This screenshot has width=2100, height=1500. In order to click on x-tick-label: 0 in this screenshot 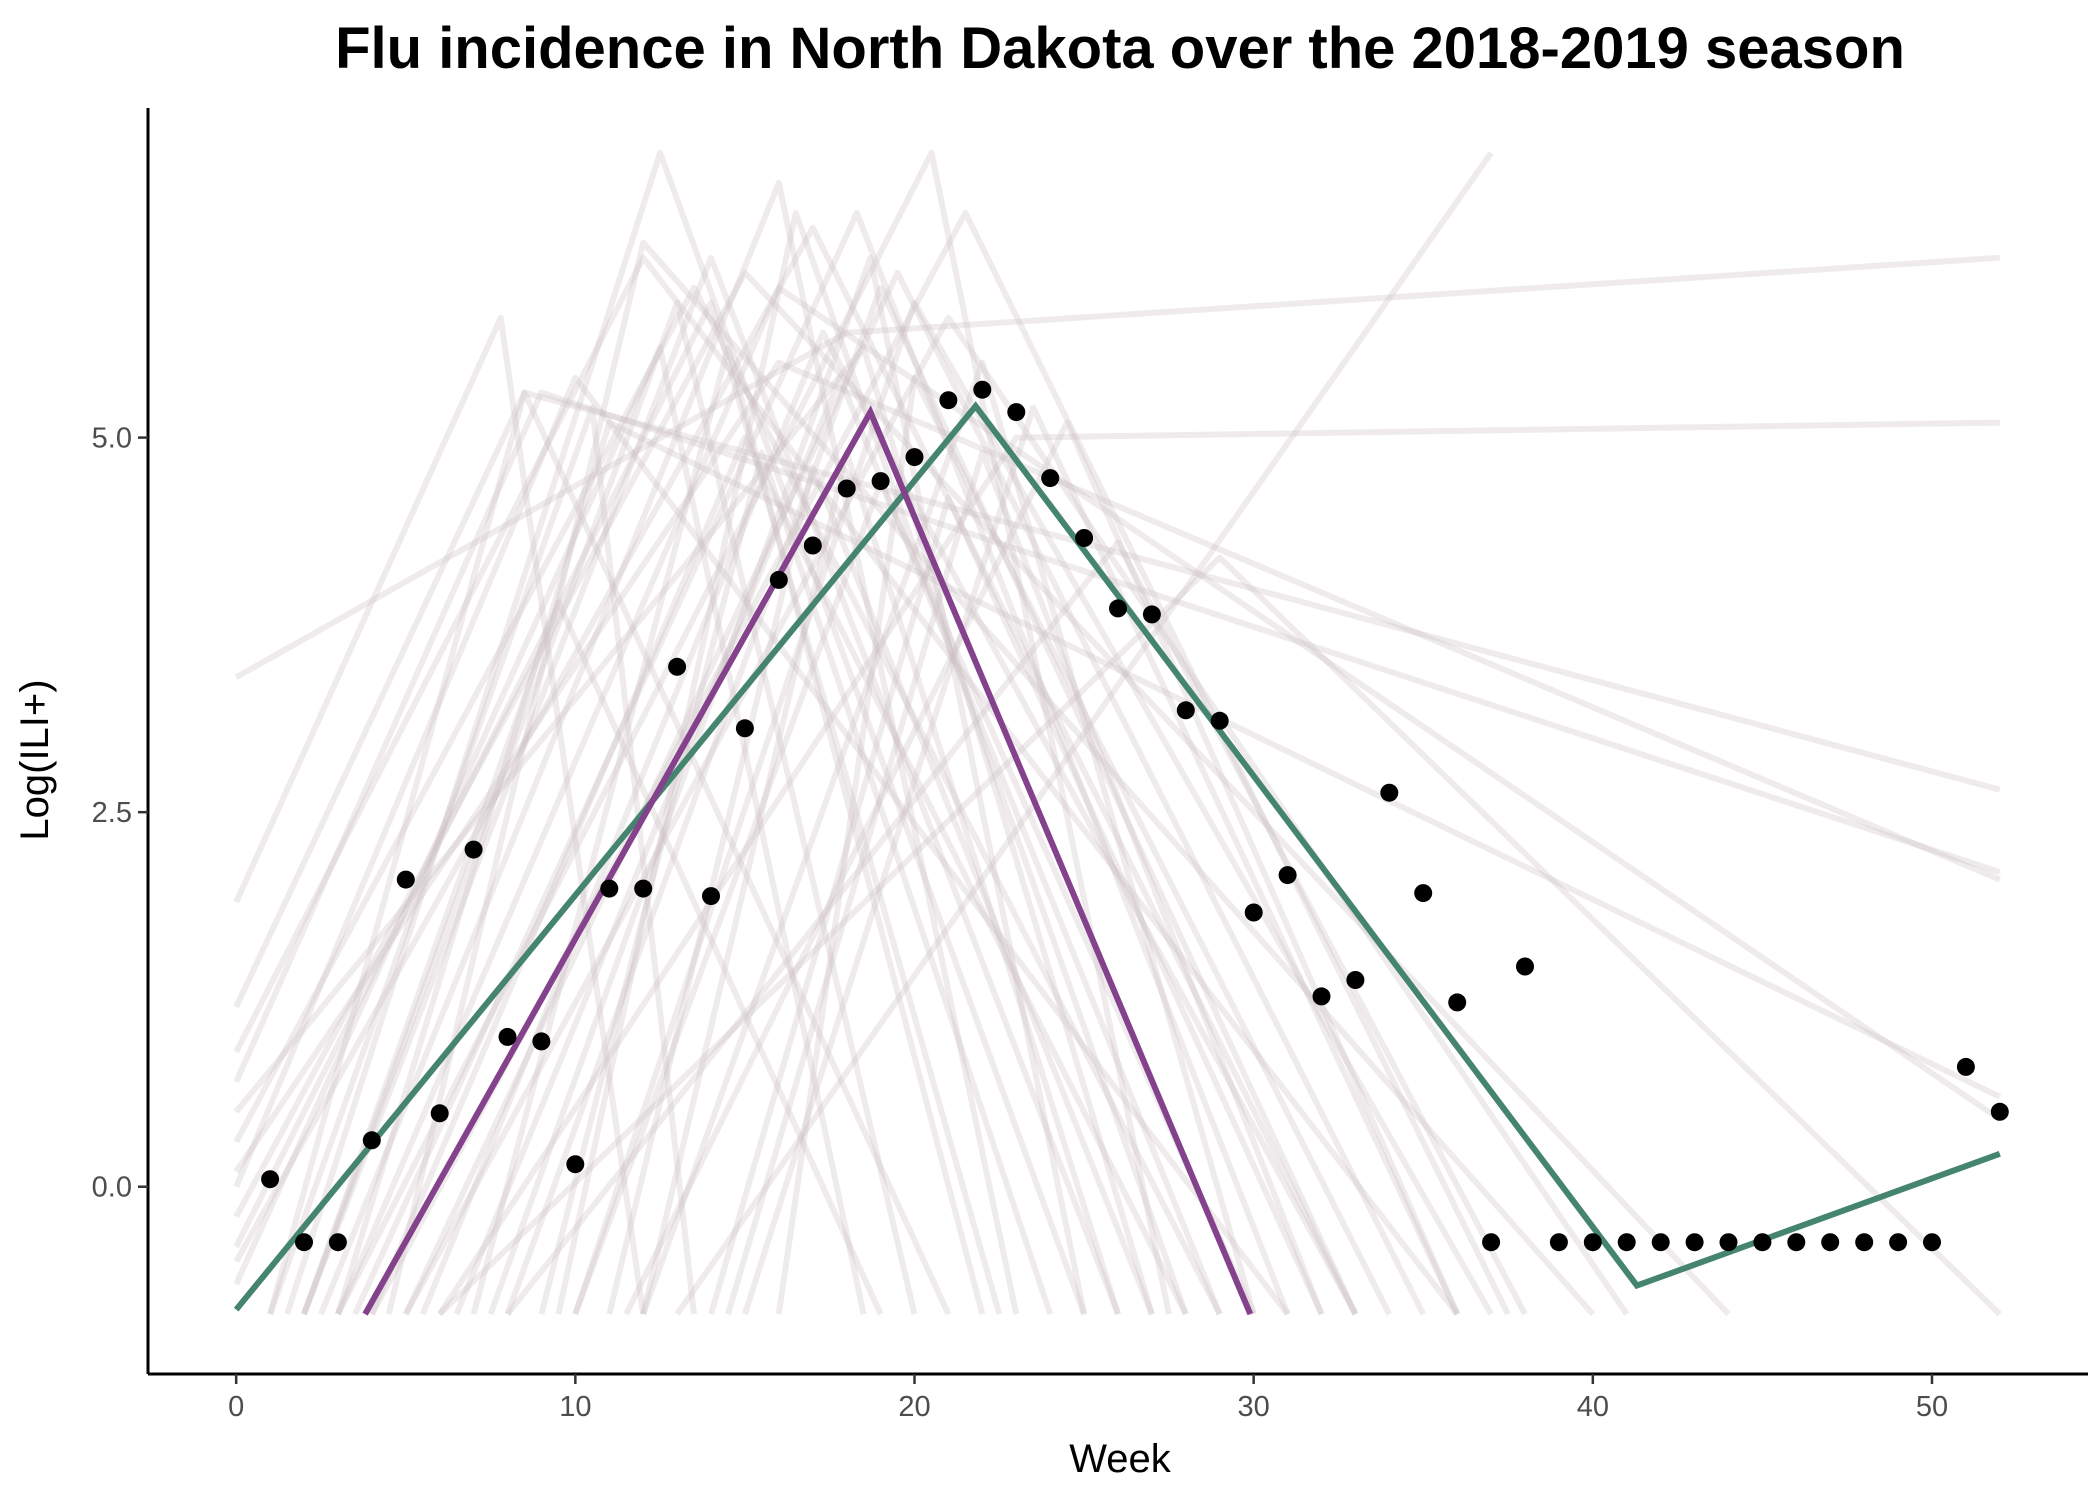, I will do `click(236, 1407)`.